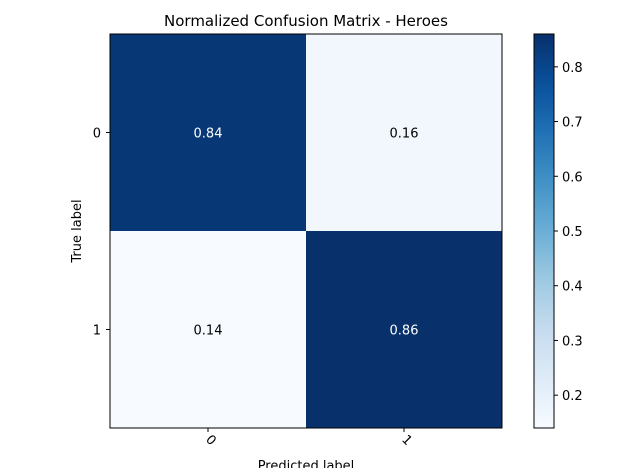 This screenshot has height=473, width=640. What do you see at coordinates (572, 396) in the screenshot?
I see `colorbar-tick-label: 0.2` at bounding box center [572, 396].